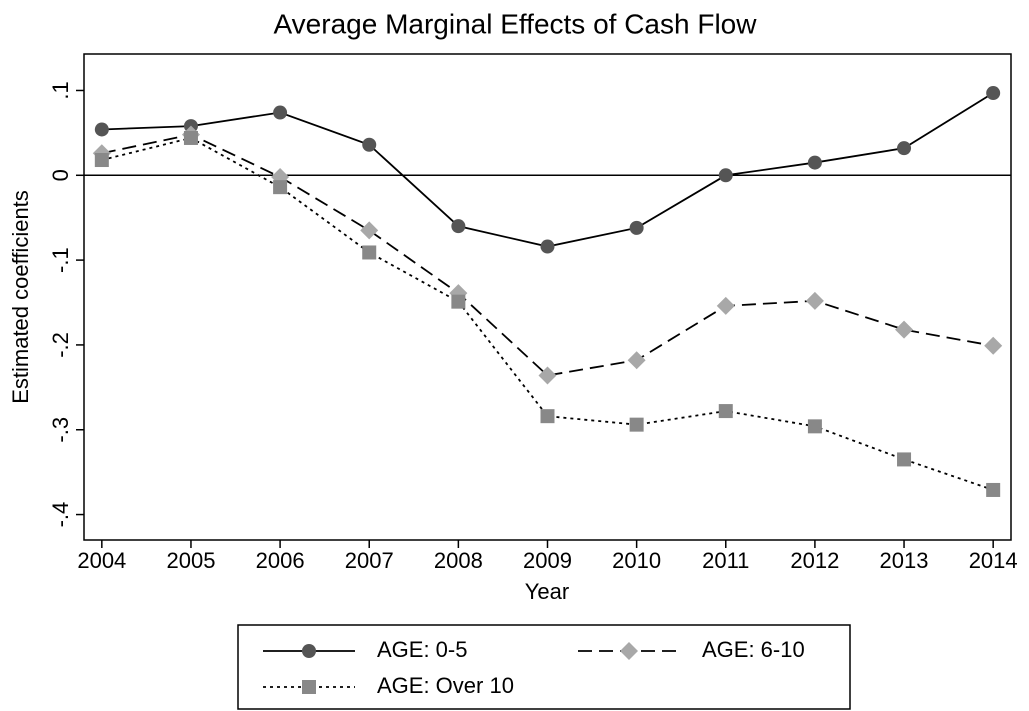  What do you see at coordinates (369, 560) in the screenshot?
I see `x-tick-label: 2007` at bounding box center [369, 560].